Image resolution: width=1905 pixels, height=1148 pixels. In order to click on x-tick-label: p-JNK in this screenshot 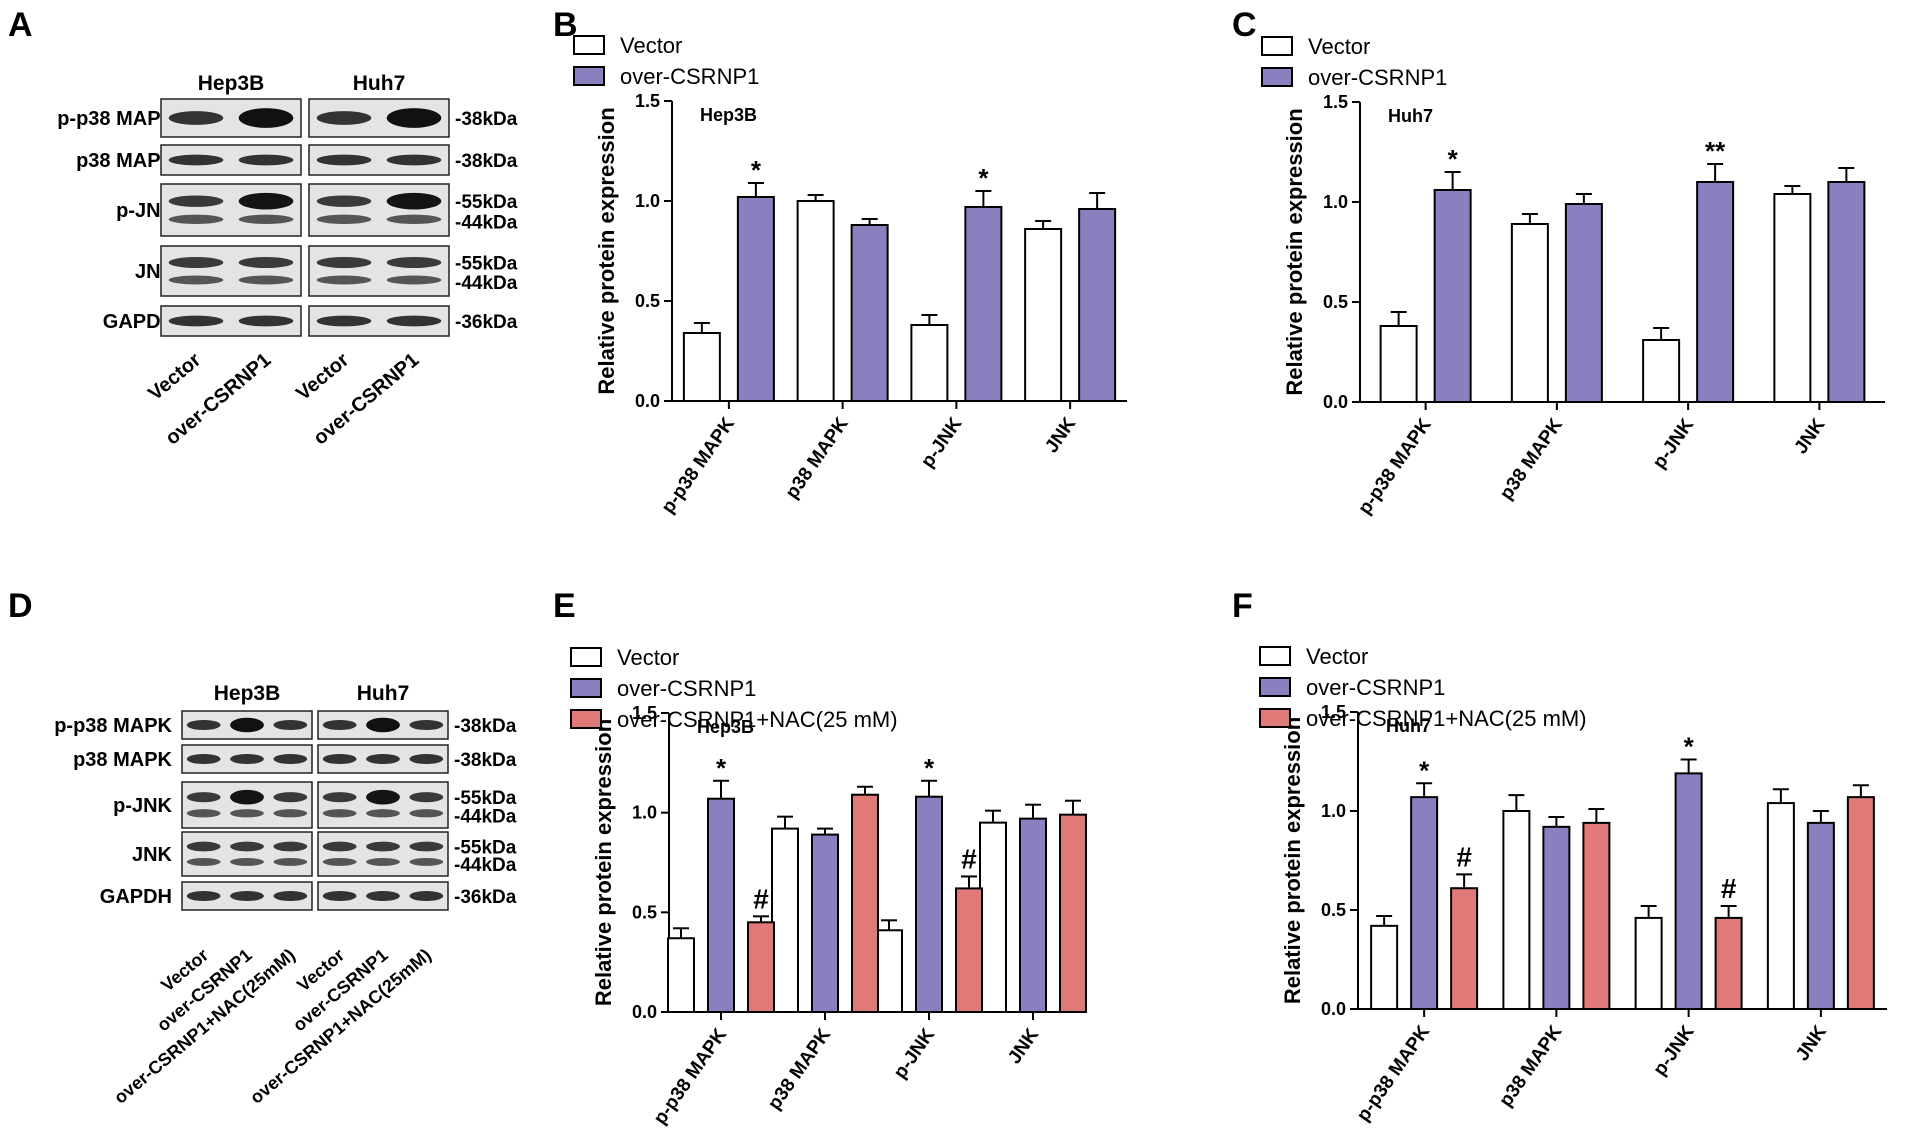, I will do `click(1673, 1051)`.